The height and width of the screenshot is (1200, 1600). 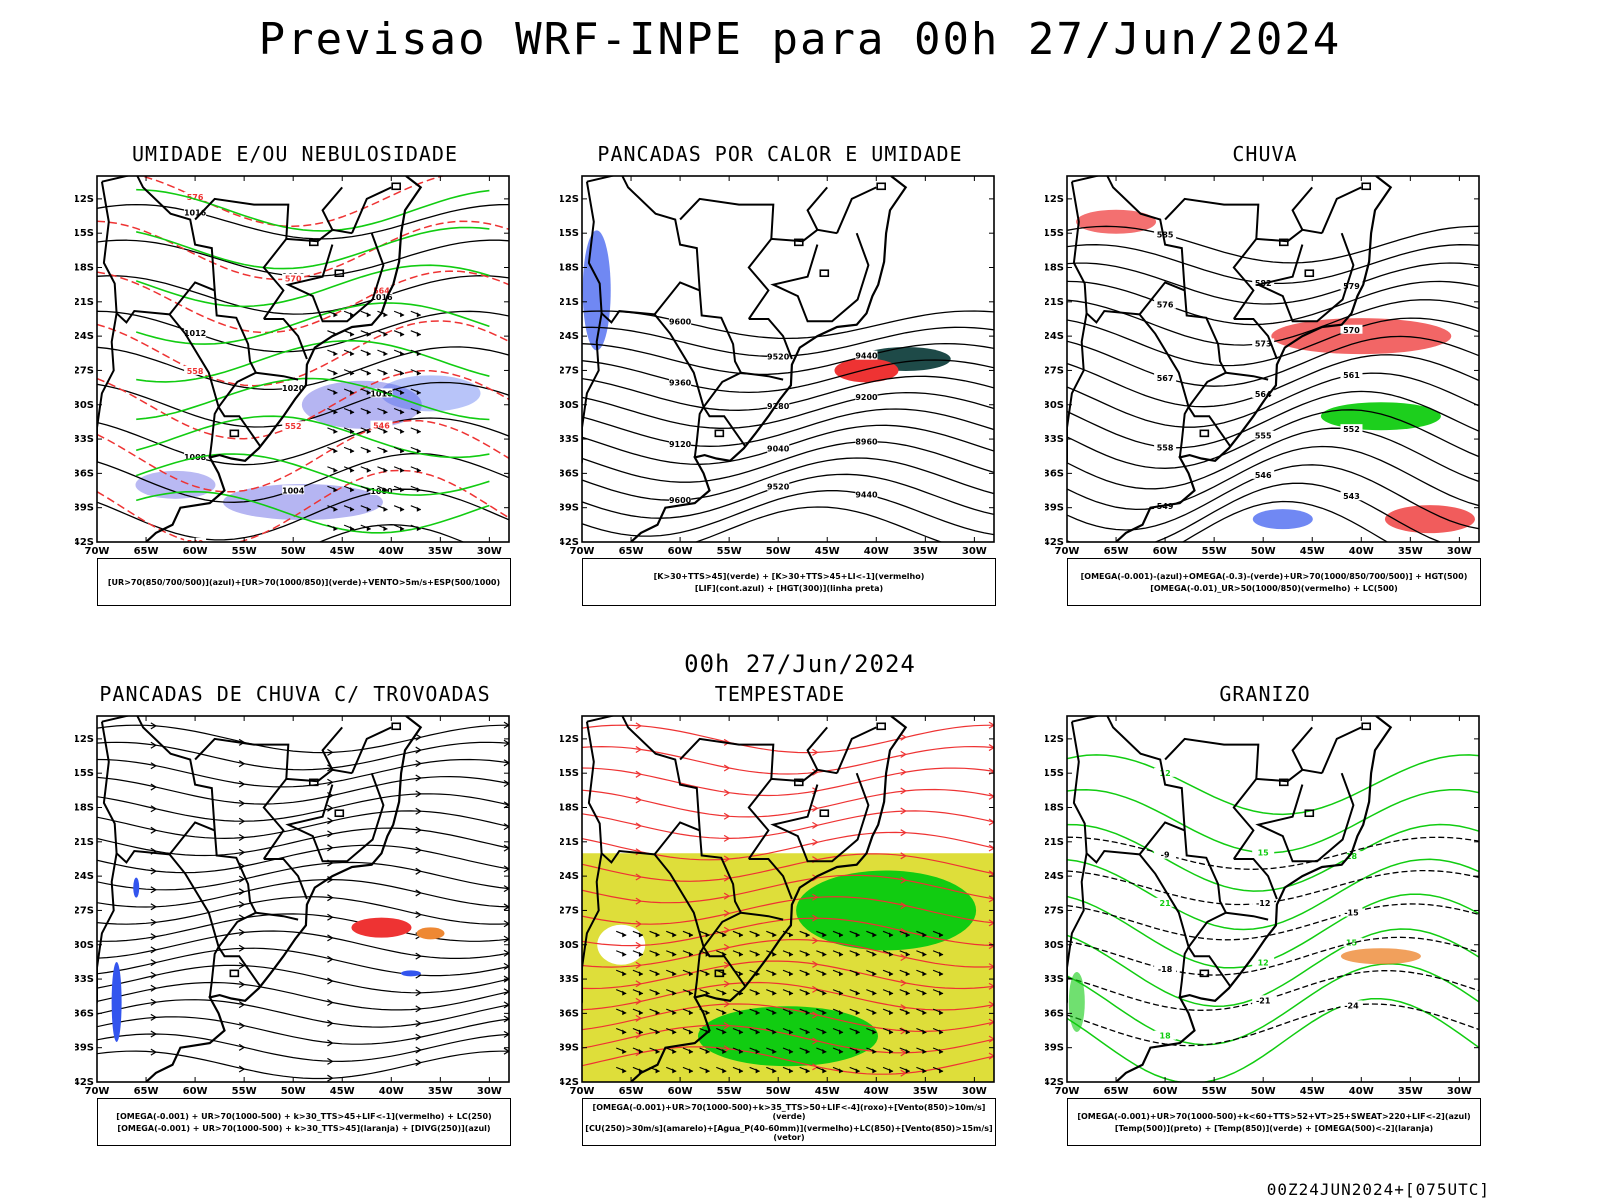 I want to click on contour-label: 576, so click(x=1165, y=305).